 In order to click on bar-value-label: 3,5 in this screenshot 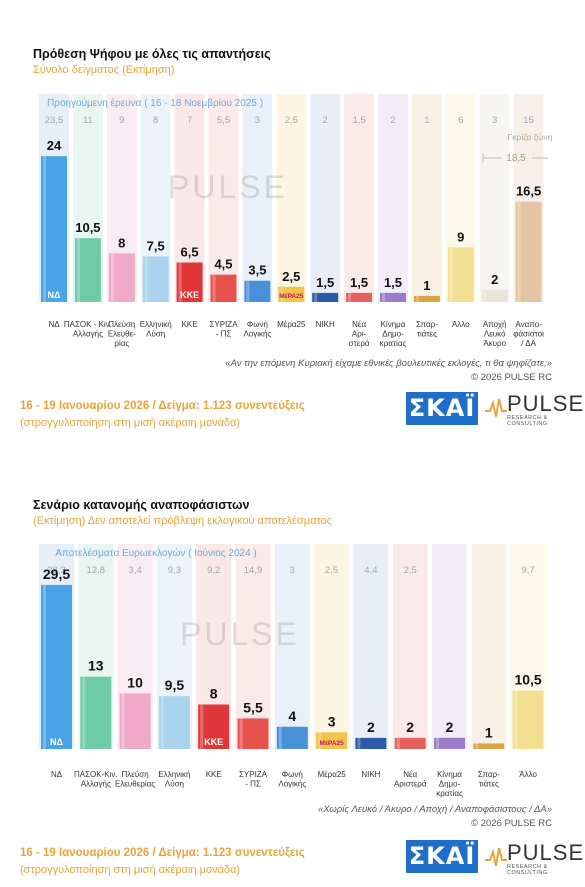, I will do `click(257, 270)`.